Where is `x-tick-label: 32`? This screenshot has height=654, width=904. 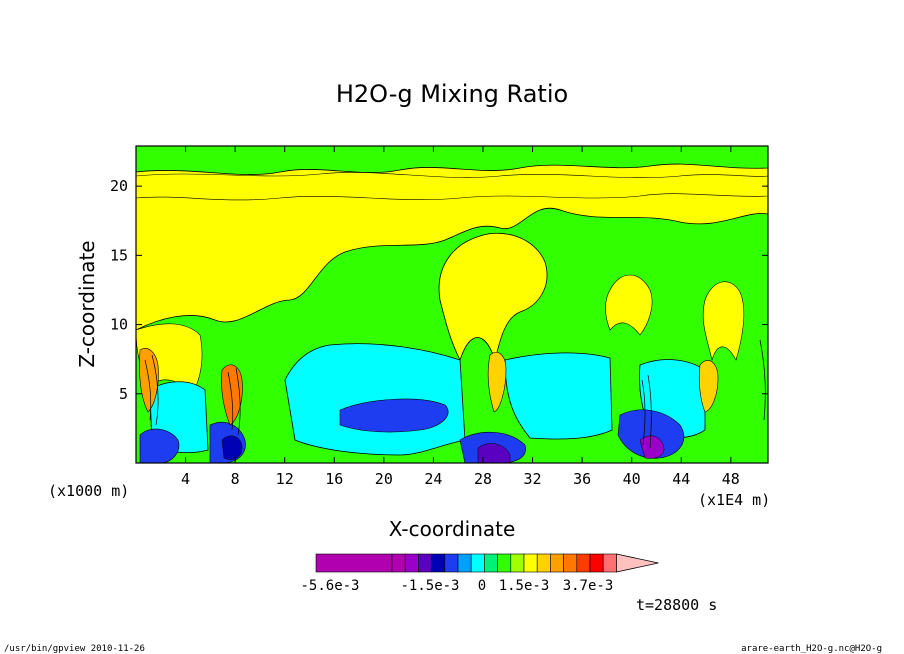
x-tick-label: 32 is located at coordinates (533, 479).